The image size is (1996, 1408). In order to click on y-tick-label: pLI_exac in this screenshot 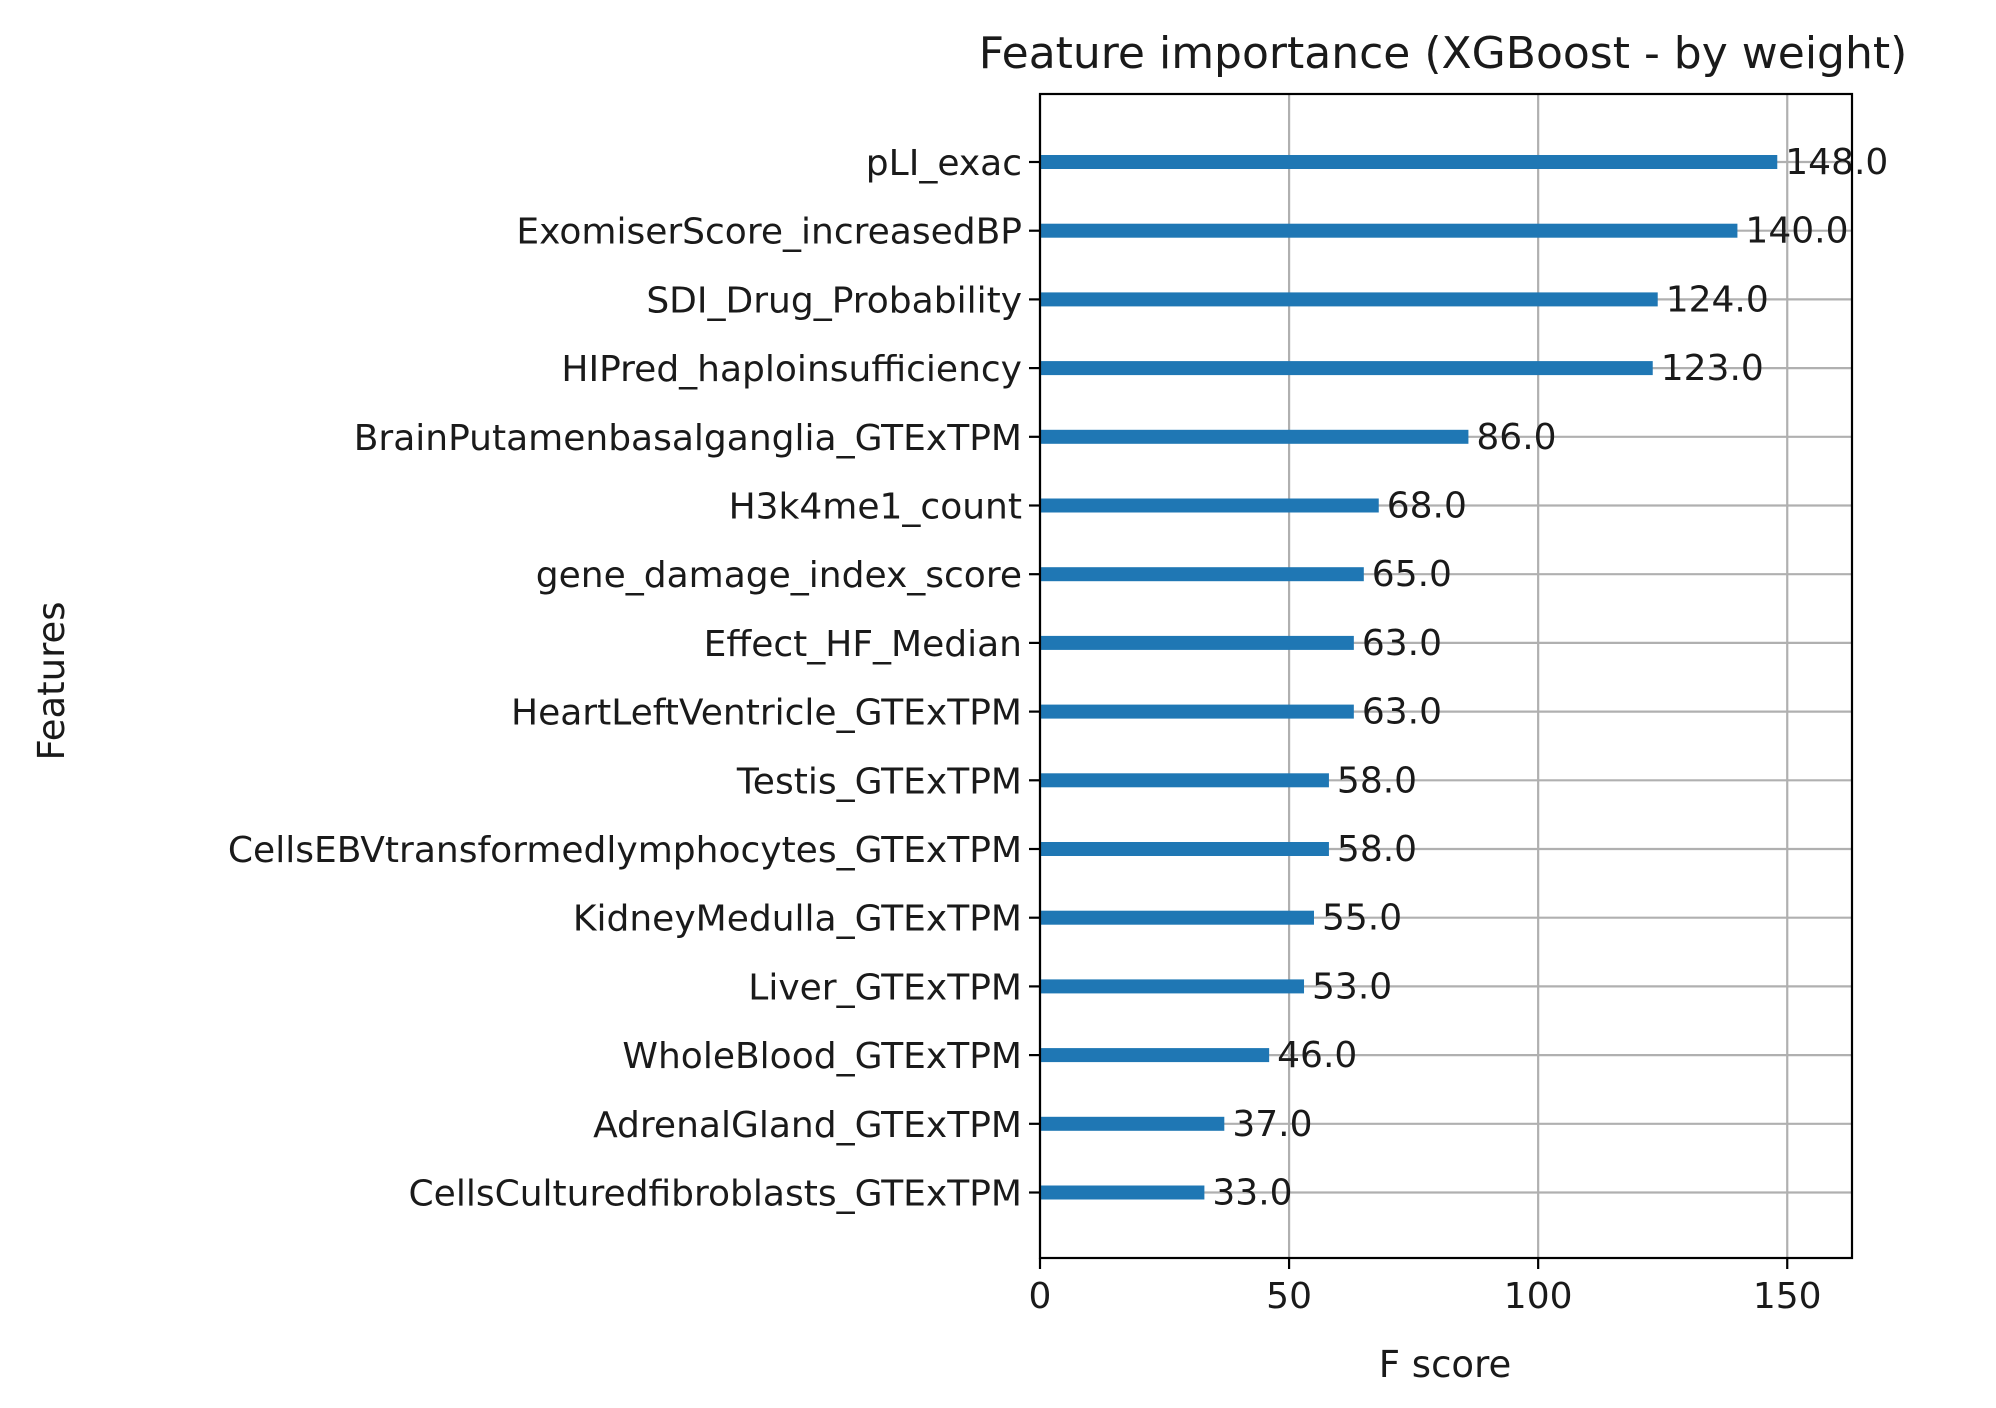, I will do `click(944, 163)`.